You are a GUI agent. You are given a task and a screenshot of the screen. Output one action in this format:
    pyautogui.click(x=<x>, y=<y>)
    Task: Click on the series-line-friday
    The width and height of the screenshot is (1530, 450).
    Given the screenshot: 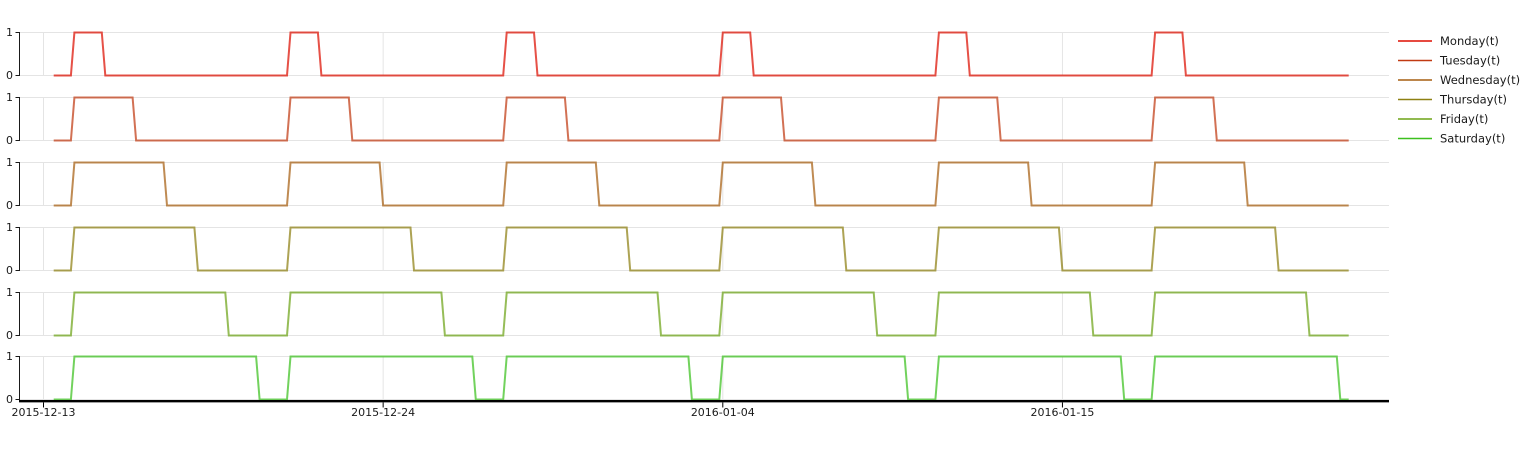 What is the action you would take?
    pyautogui.click(x=701, y=314)
    